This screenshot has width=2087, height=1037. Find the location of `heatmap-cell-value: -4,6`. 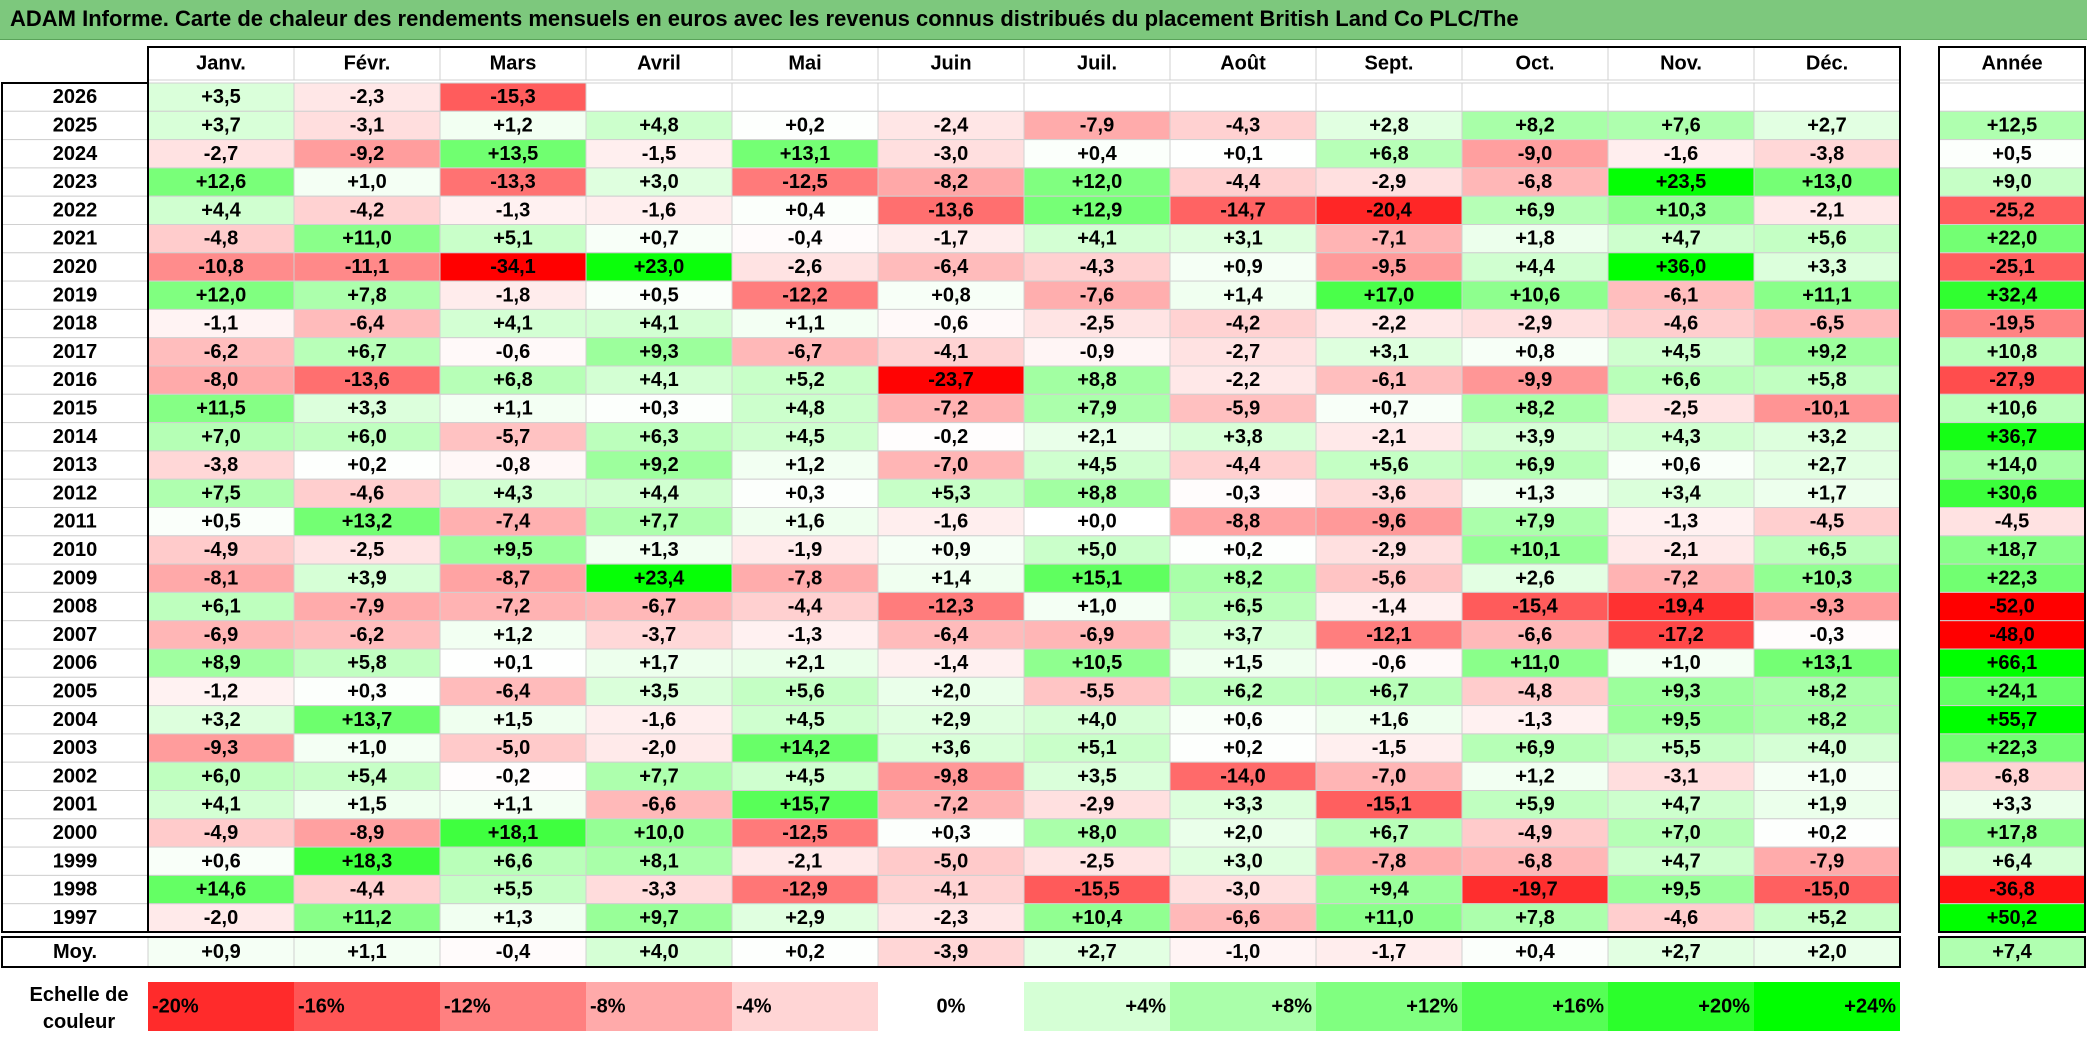

heatmap-cell-value: -4,6 is located at coordinates (1681, 918).